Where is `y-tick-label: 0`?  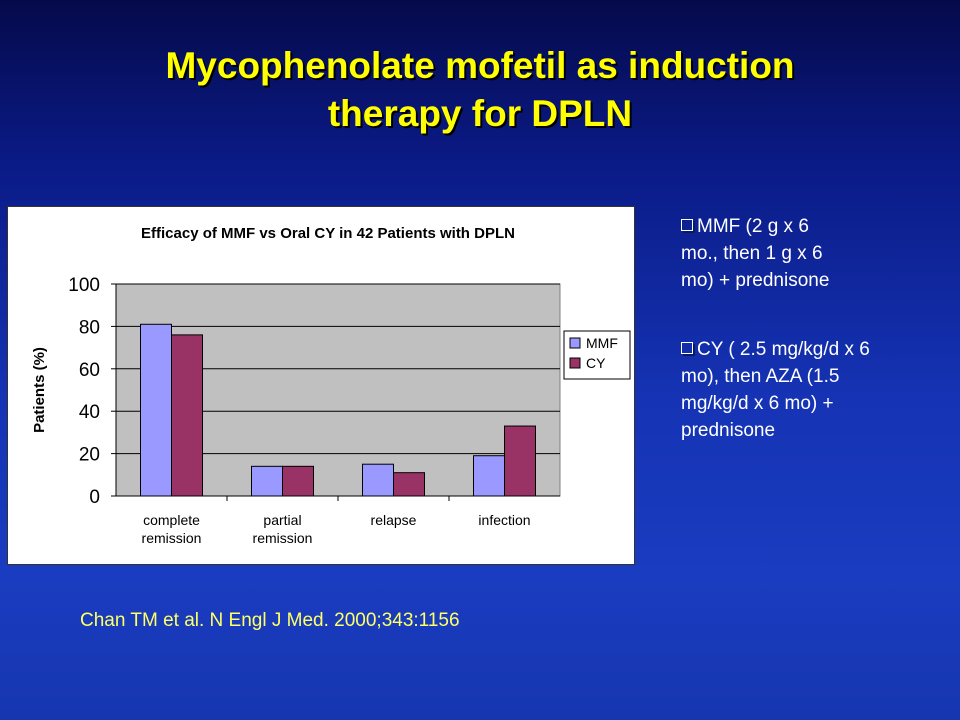 y-tick-label: 0 is located at coordinates (94, 497).